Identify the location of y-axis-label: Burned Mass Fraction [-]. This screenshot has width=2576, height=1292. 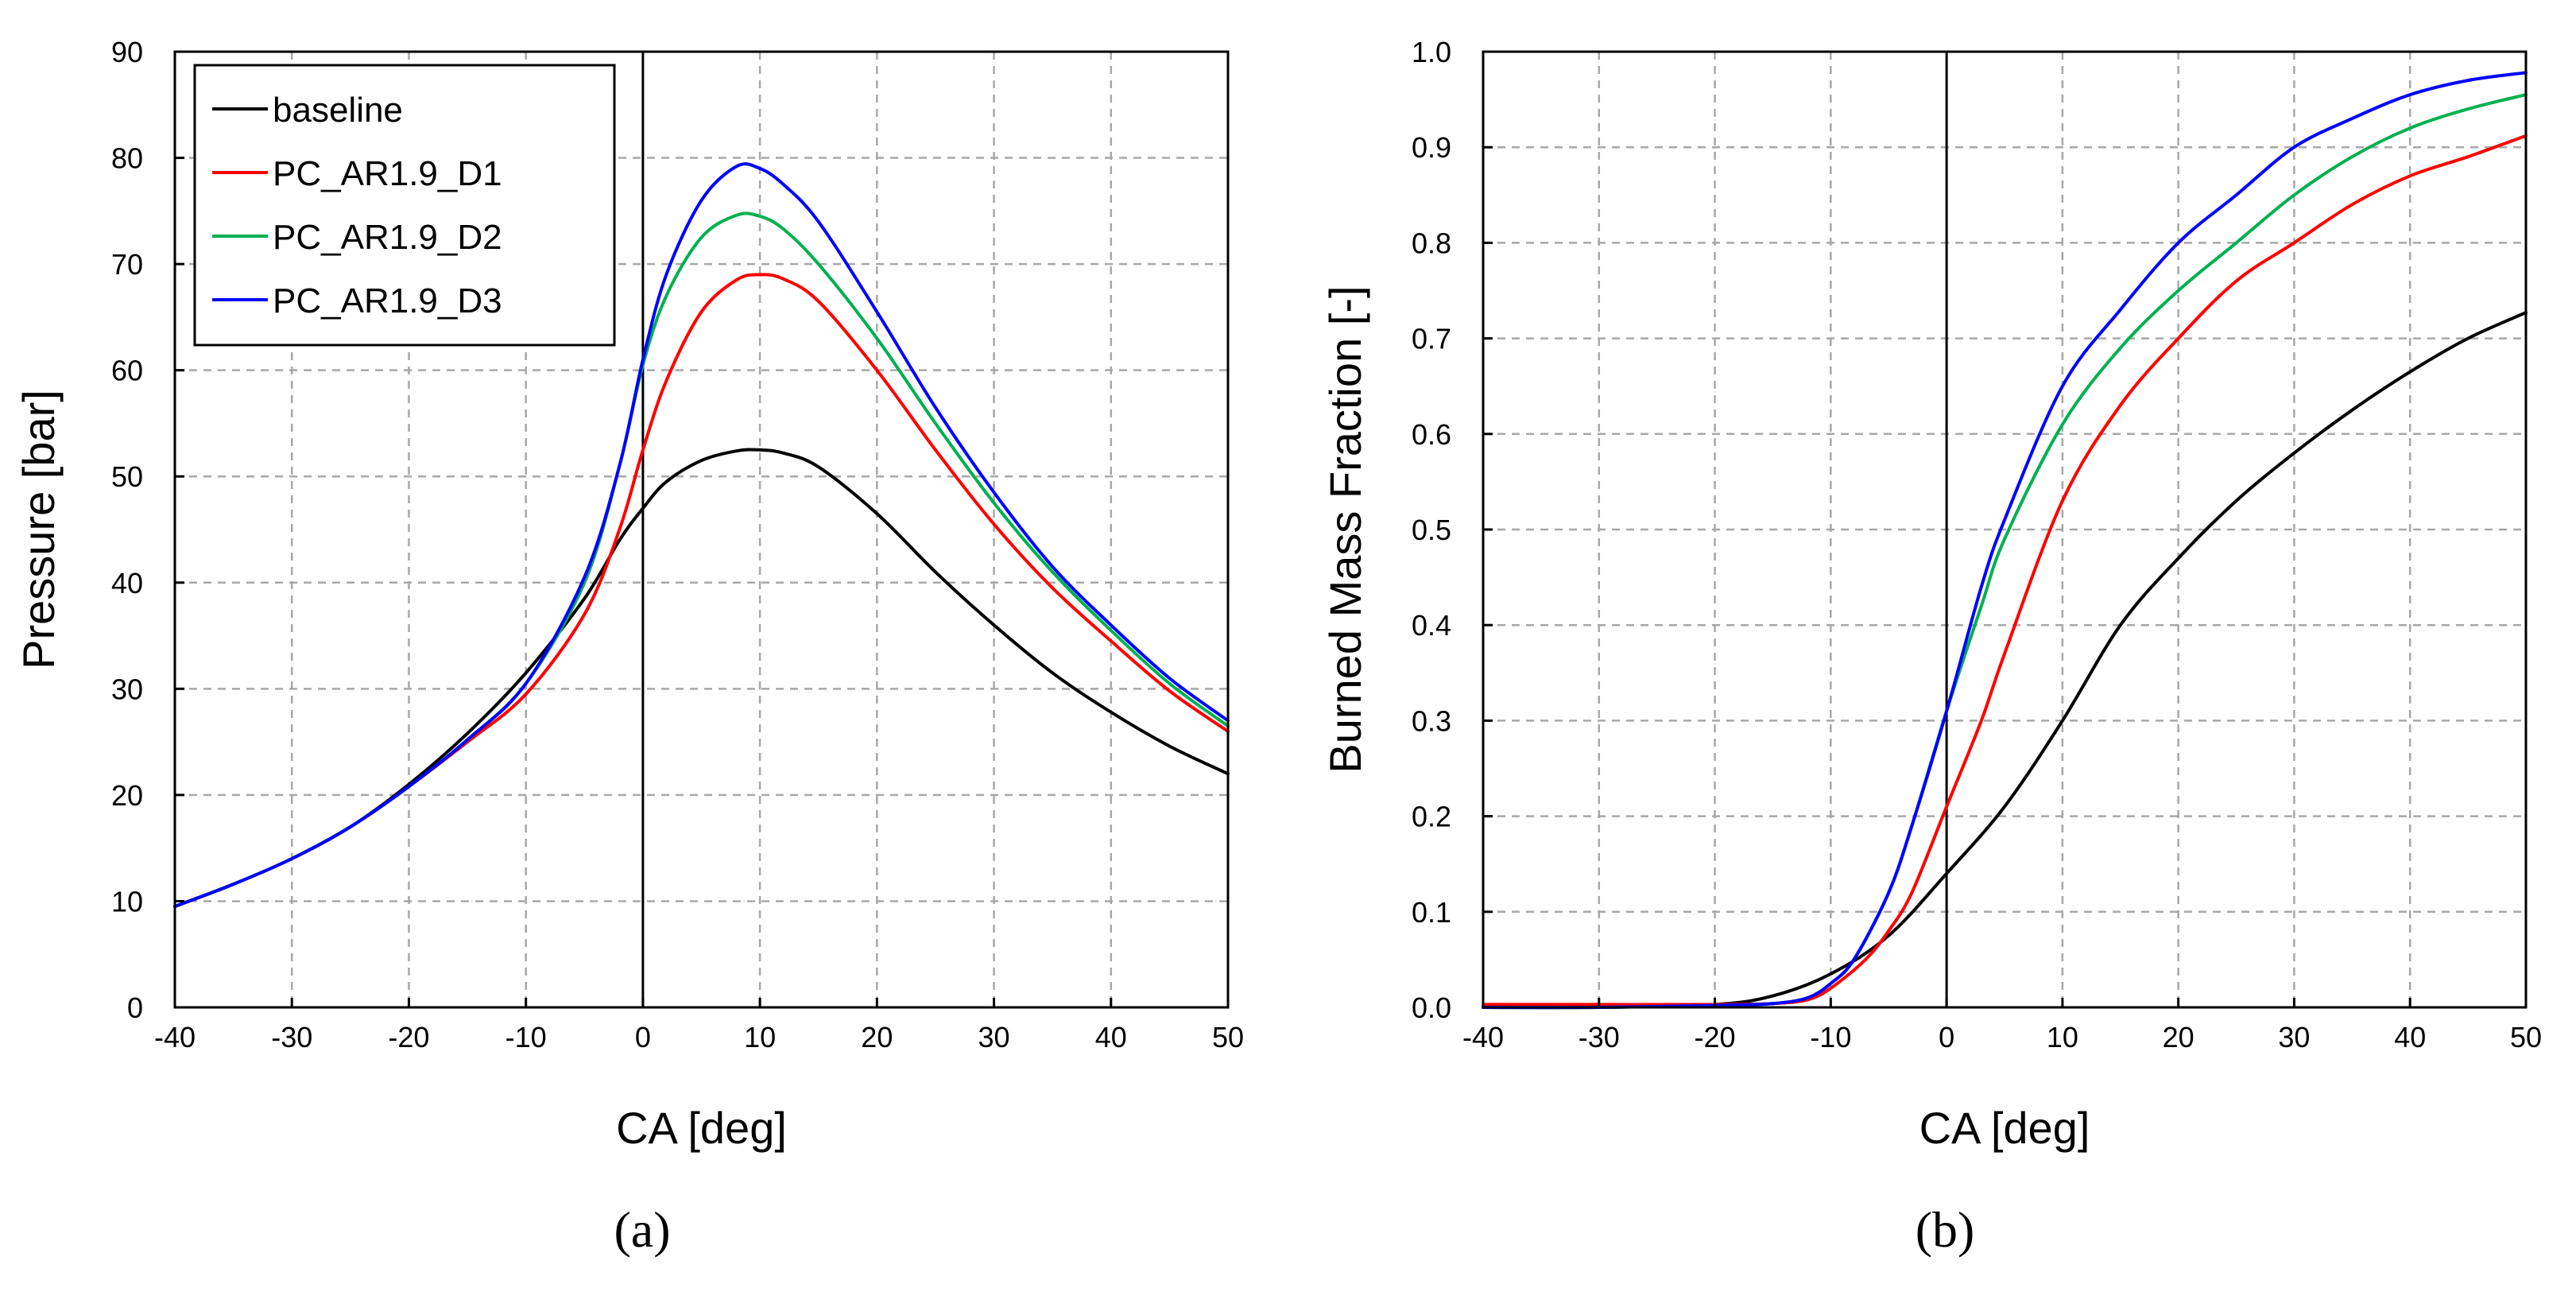
(1345, 529).